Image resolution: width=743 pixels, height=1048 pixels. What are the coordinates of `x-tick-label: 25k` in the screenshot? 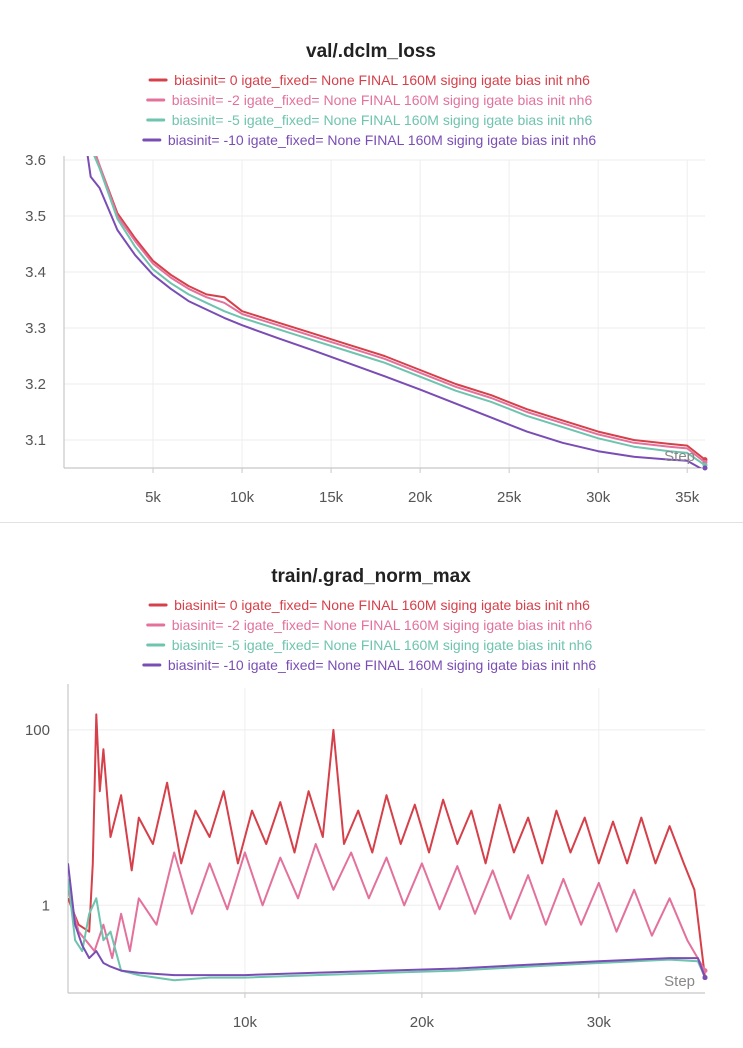 It's located at (509, 497).